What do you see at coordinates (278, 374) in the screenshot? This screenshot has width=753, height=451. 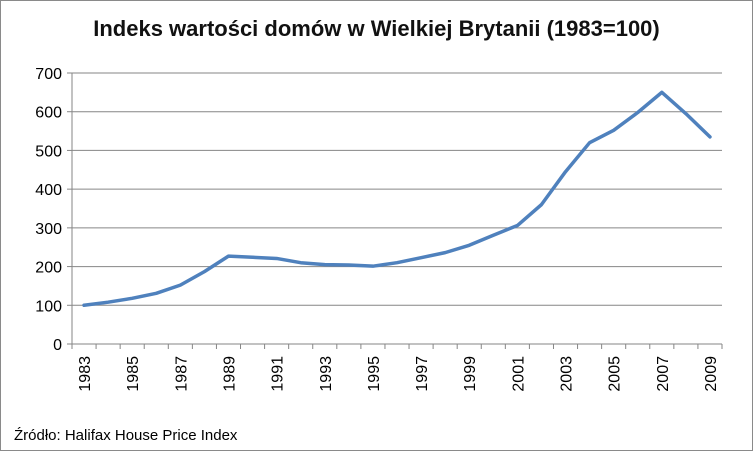 I see `x-tick-label-1991: 1991` at bounding box center [278, 374].